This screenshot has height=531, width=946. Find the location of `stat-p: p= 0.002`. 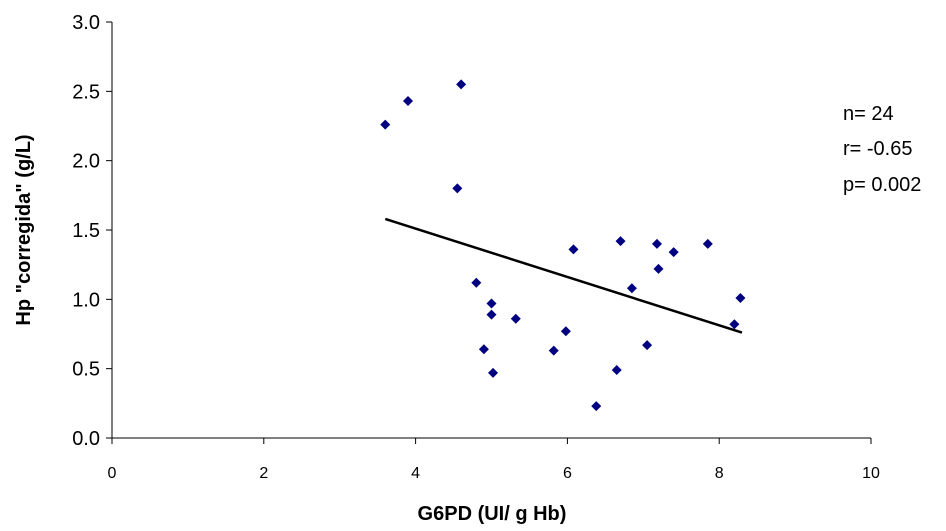

stat-p: p= 0.002 is located at coordinates (882, 185).